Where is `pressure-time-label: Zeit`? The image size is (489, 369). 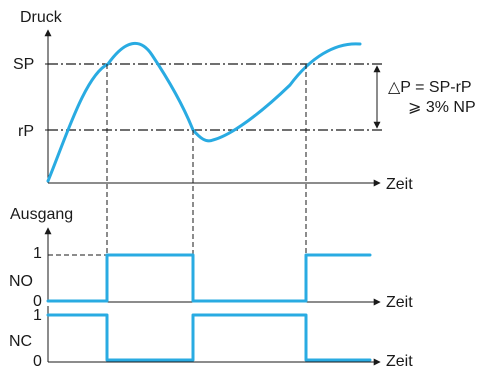 pressure-time-label: Zeit is located at coordinates (399, 184).